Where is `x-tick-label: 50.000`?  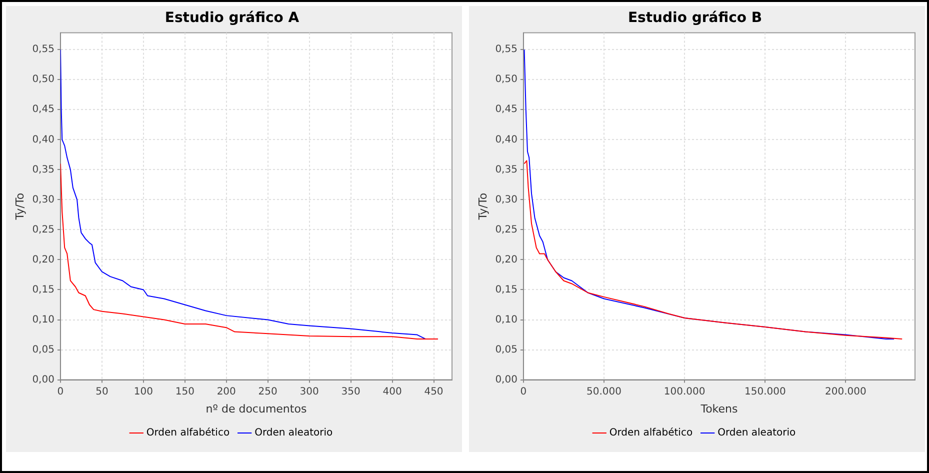
x-tick-label: 50.000 is located at coordinates (604, 392).